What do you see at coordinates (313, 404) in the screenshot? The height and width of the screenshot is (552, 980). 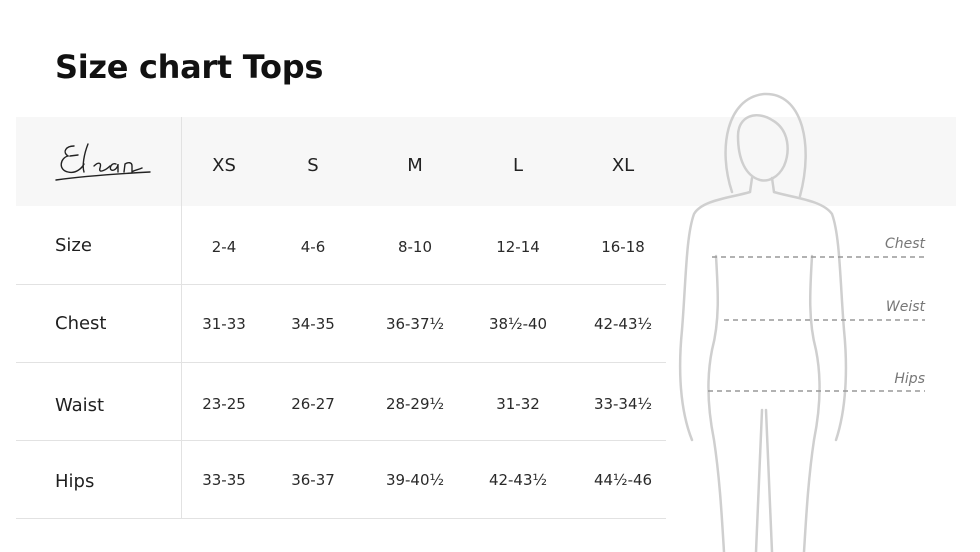 I see `table-cell: 26-27` at bounding box center [313, 404].